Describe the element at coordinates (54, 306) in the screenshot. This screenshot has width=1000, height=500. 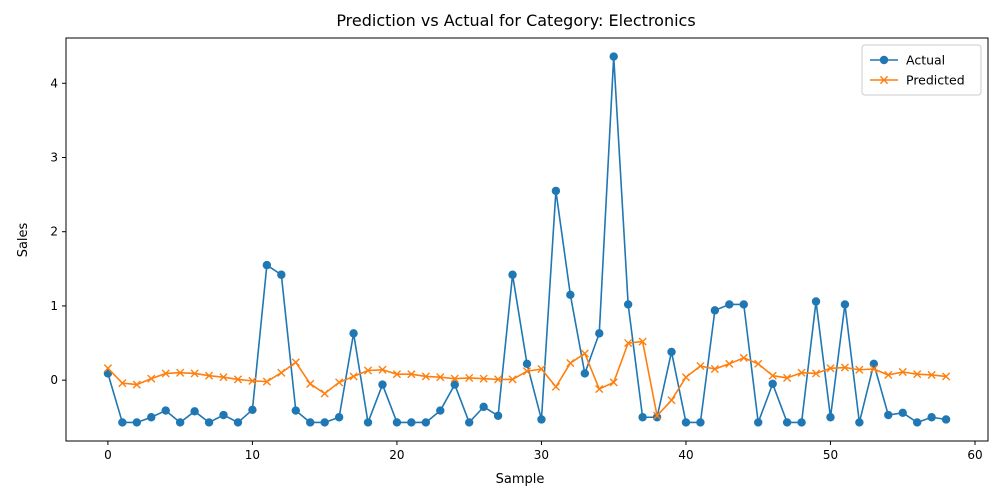
I see `y-tick-label: 1` at that location.